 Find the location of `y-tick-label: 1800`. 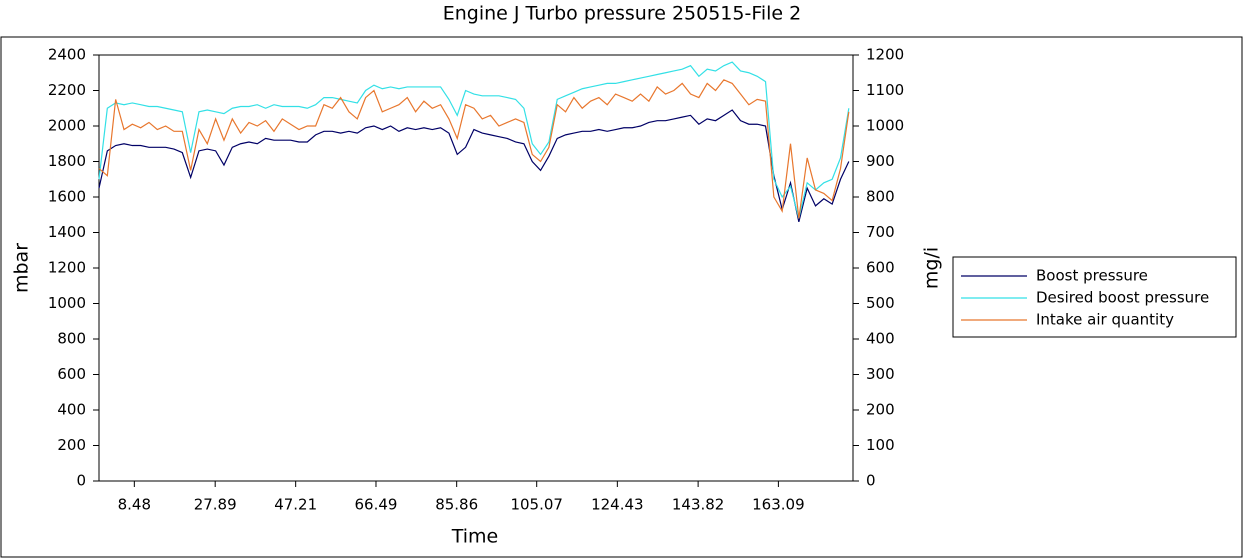

y-tick-label: 1800 is located at coordinates (67, 161).